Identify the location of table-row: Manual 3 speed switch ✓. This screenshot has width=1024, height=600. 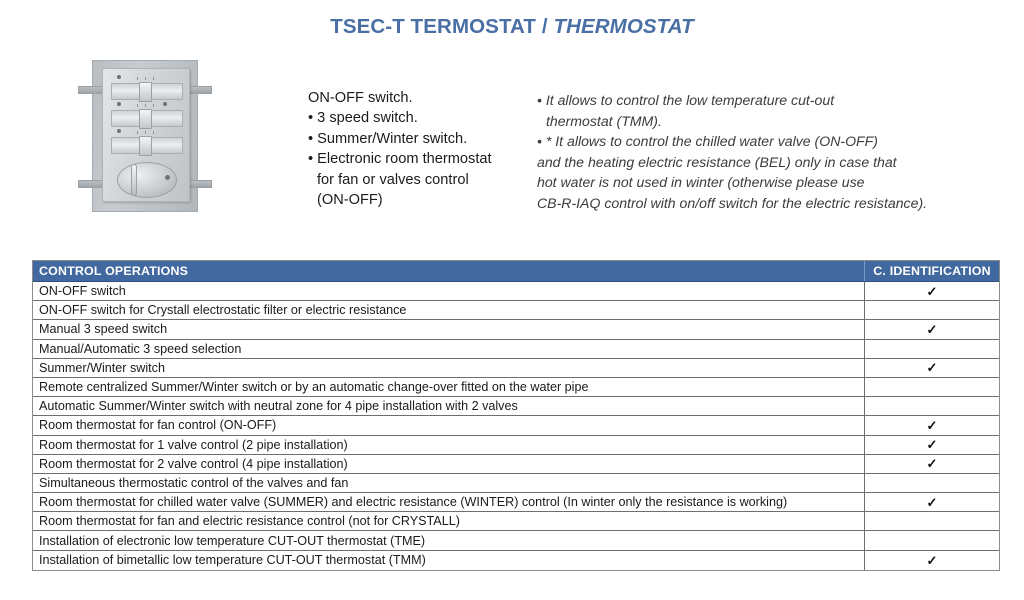
(516, 330).